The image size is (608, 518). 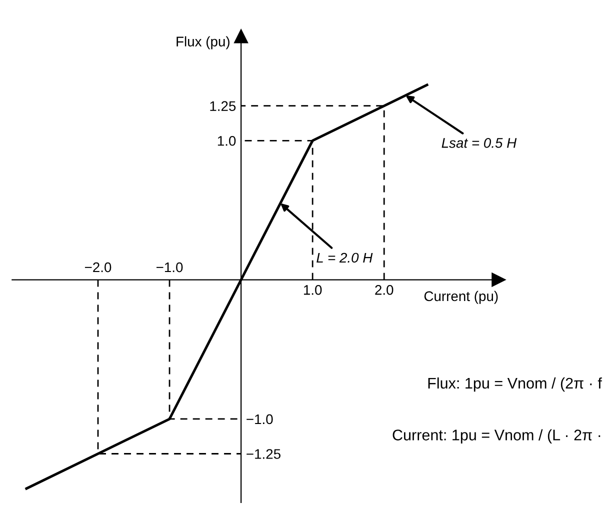 I want to click on y-axis-title: Flux (pu), so click(x=203, y=43).